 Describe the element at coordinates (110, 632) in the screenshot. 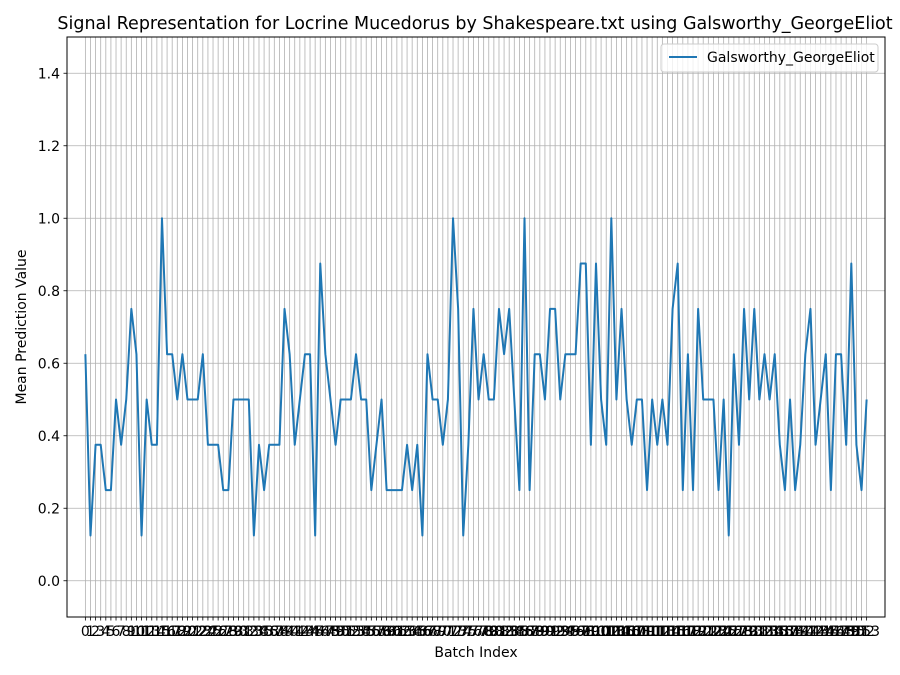

I see `x-tick-label: 5` at that location.